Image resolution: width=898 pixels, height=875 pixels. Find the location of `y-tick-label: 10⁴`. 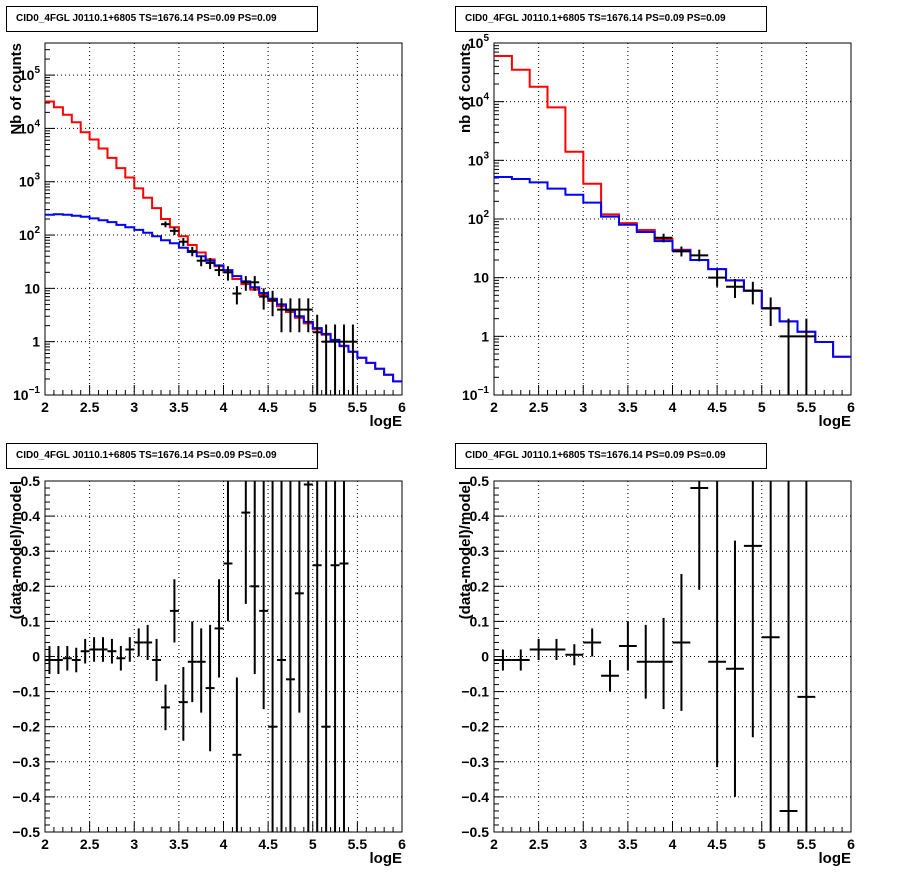

y-tick-label: 10⁴ is located at coordinates (30, 127).